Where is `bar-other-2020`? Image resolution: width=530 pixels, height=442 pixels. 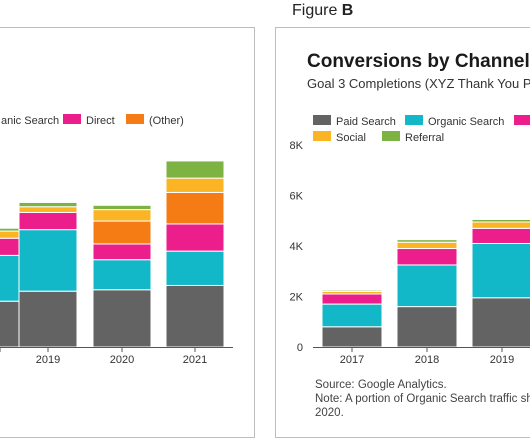 bar-other-2020 is located at coordinates (122, 232).